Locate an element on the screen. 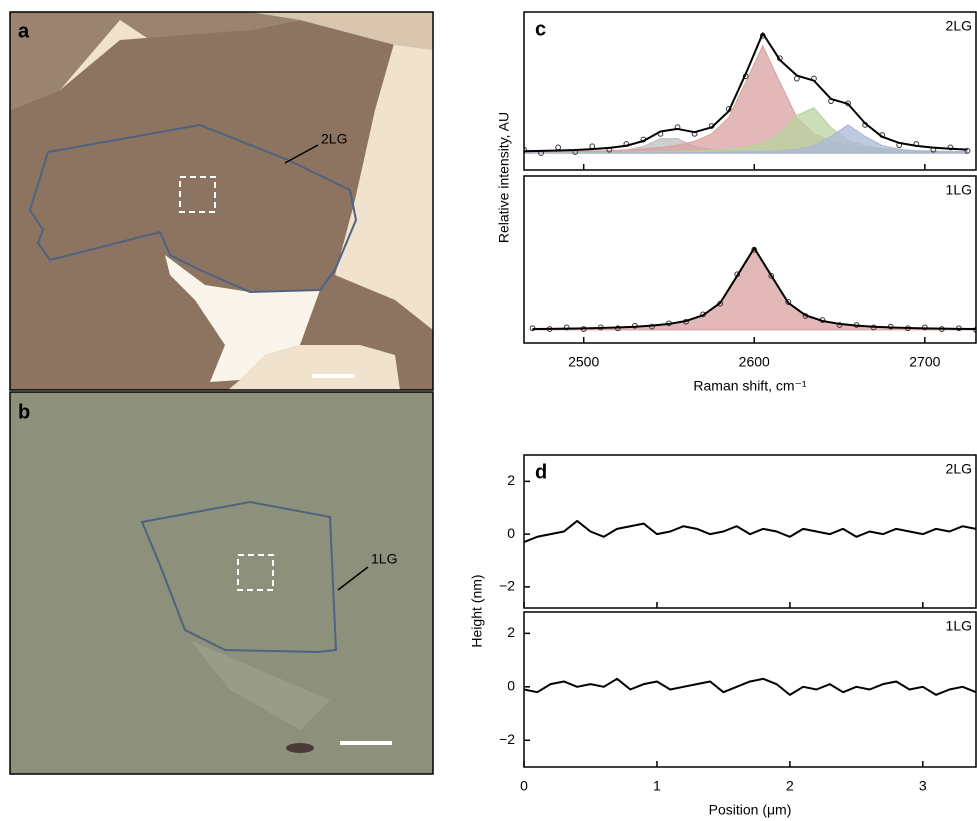 The height and width of the screenshot is (821, 977). flake-label: 1LG is located at coordinates (384, 559).